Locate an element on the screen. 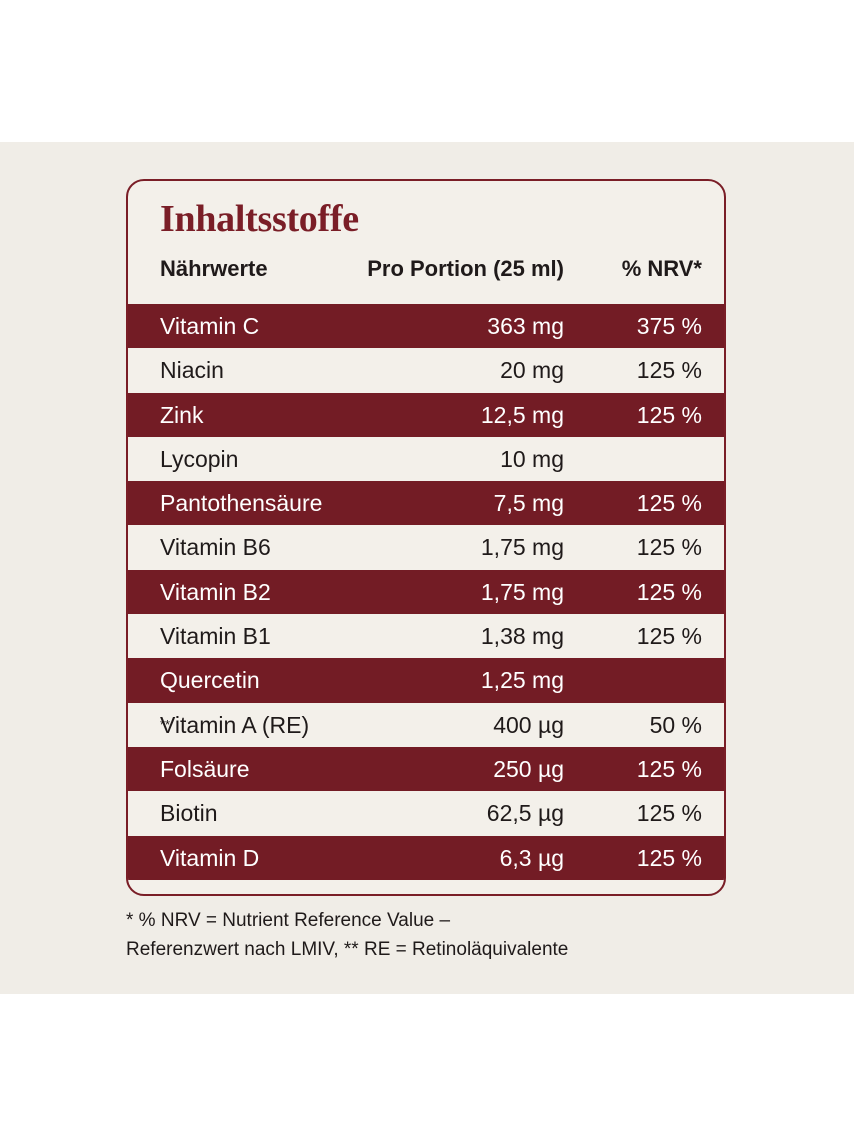 Image resolution: width=854 pixels, height=1135 pixels. table-row: Vitamin B6 1,75 mg 125 % is located at coordinates (426, 547).